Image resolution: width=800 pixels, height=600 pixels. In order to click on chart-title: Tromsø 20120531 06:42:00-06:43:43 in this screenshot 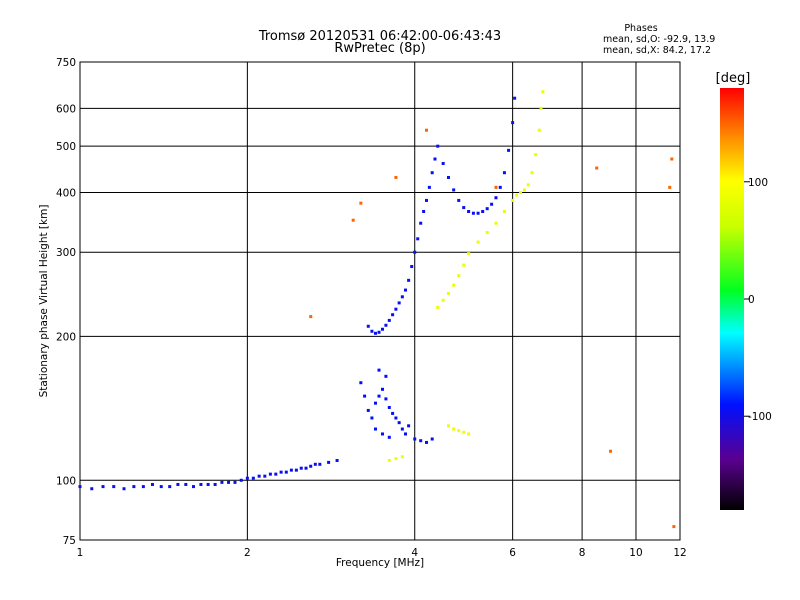, I will do `click(379, 36)`.